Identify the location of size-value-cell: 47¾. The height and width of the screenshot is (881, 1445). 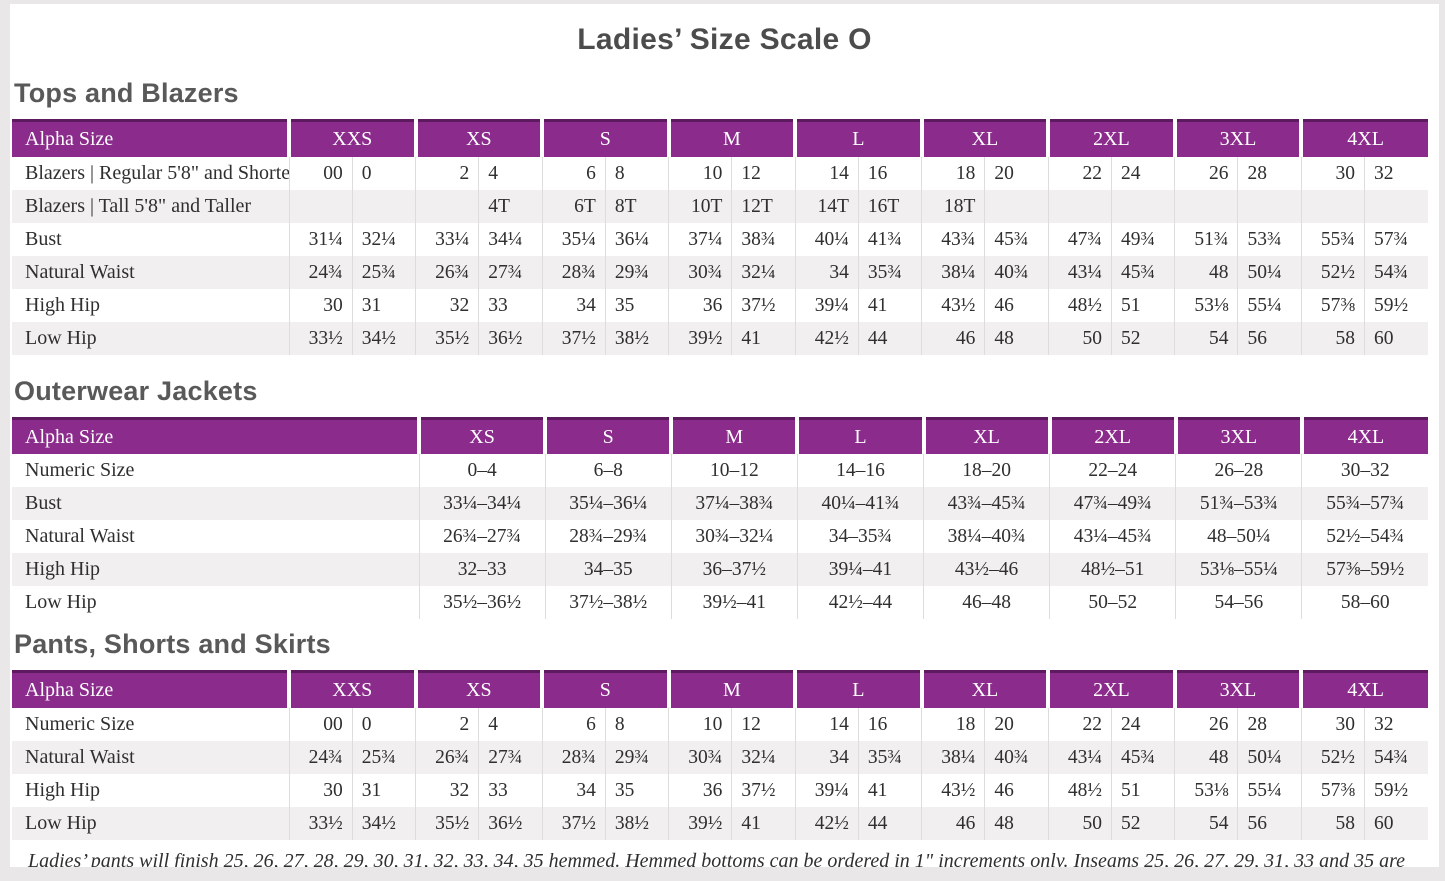
(1079, 239).